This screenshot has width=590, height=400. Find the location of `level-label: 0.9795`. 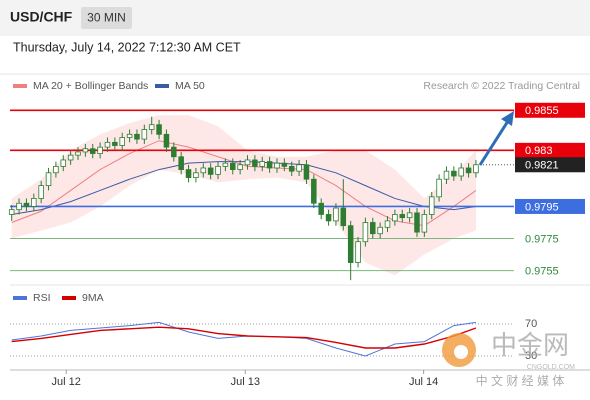

level-label: 0.9795 is located at coordinates (542, 207).